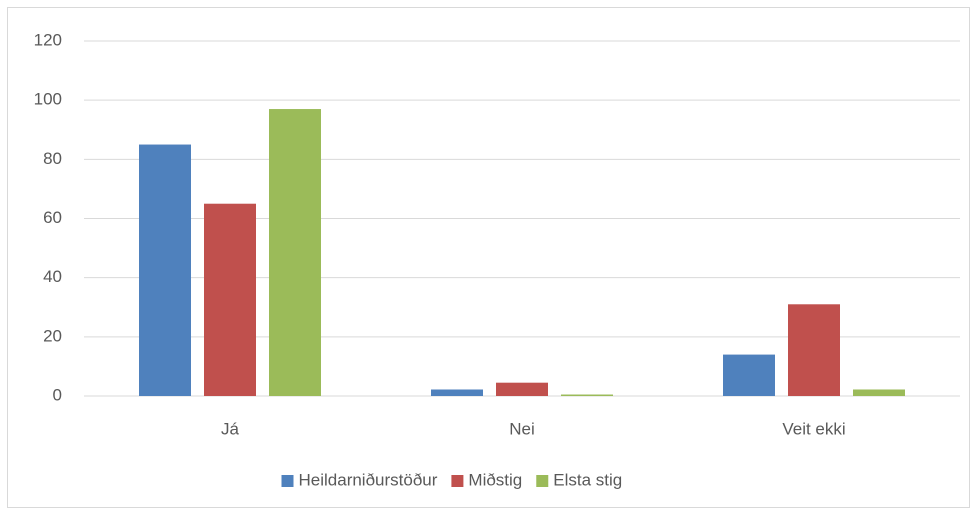 This screenshot has height=511, width=978. Describe the element at coordinates (522, 428) in the screenshot. I see `x-tick-label: Nei` at that location.